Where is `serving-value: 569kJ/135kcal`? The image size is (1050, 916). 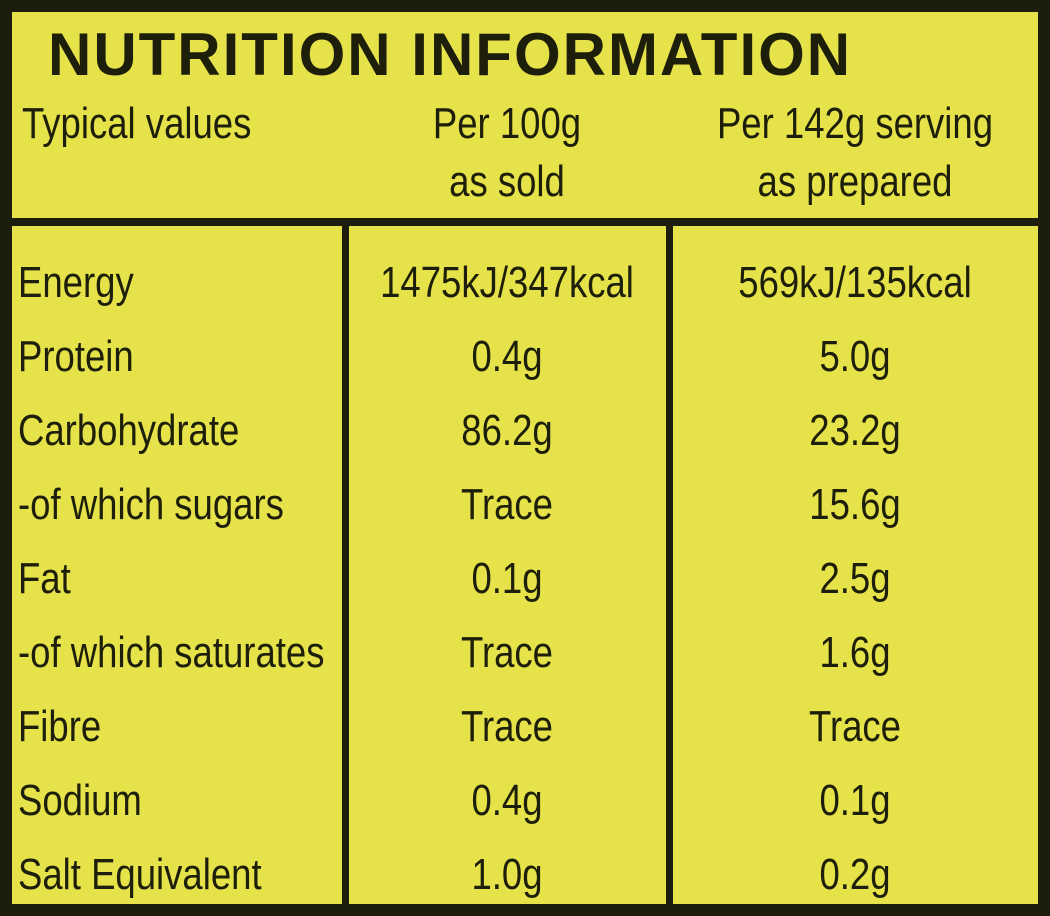 serving-value: 569kJ/135kcal is located at coordinates (855, 282).